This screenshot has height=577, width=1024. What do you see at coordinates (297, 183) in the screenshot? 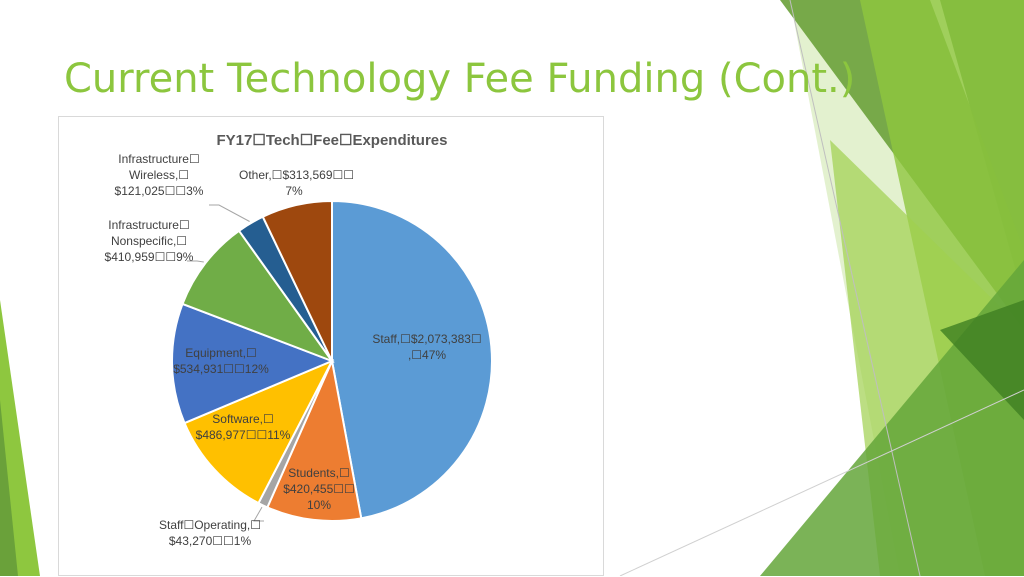
I see `data-label-other: Other,☐$313,569☐☐ 7%` at bounding box center [297, 183].